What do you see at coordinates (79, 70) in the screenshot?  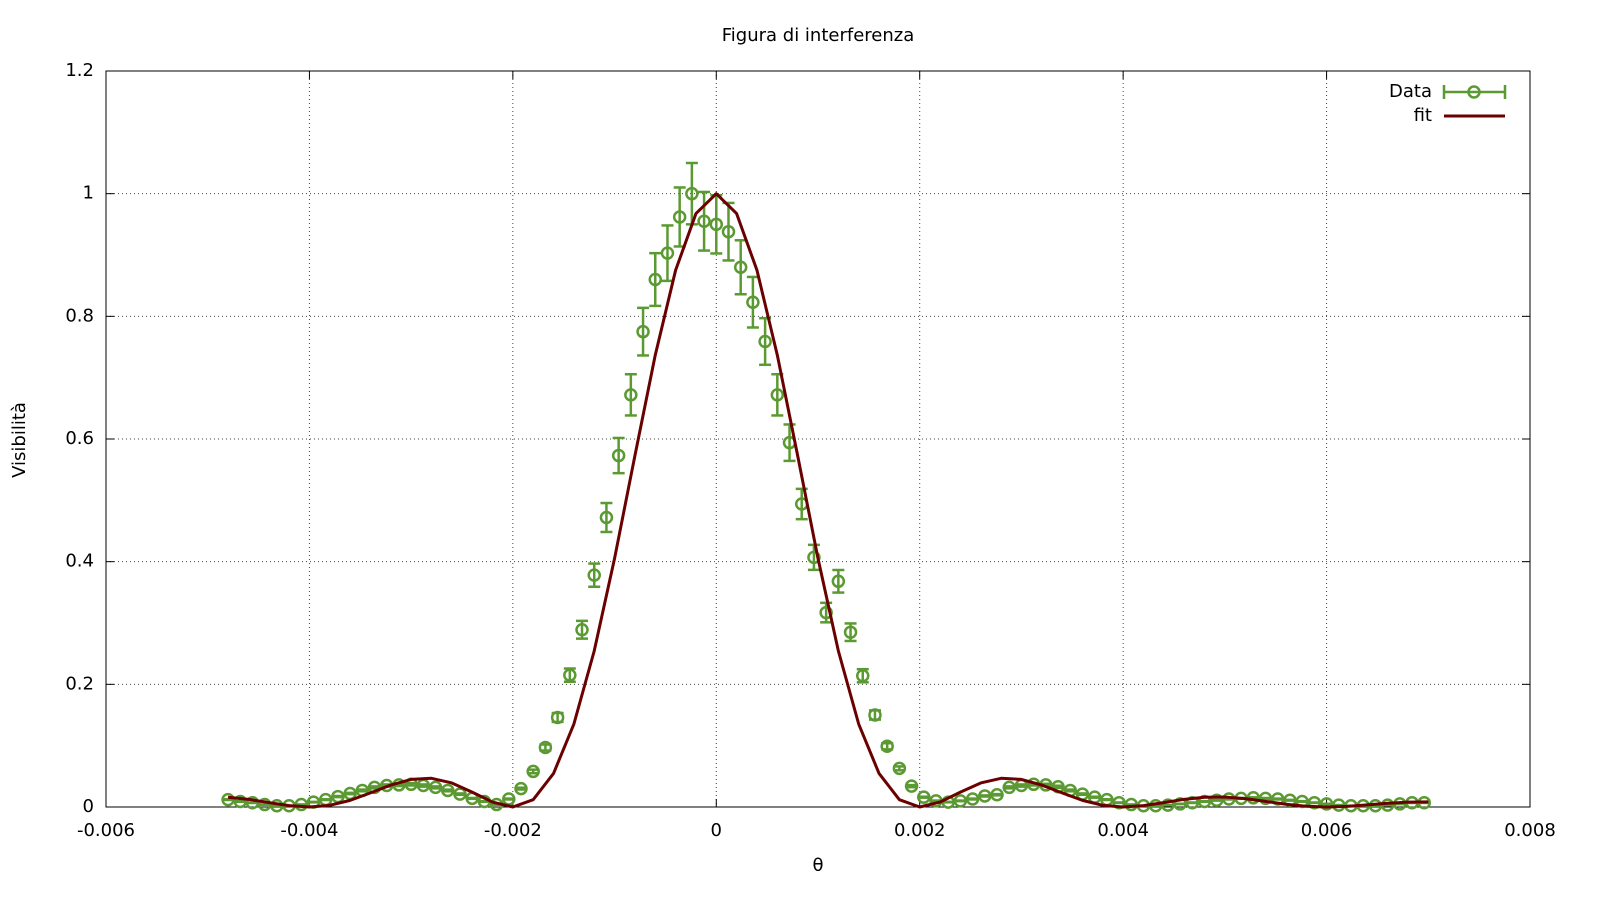 I see `y-tick-label: 1.2` at bounding box center [79, 70].